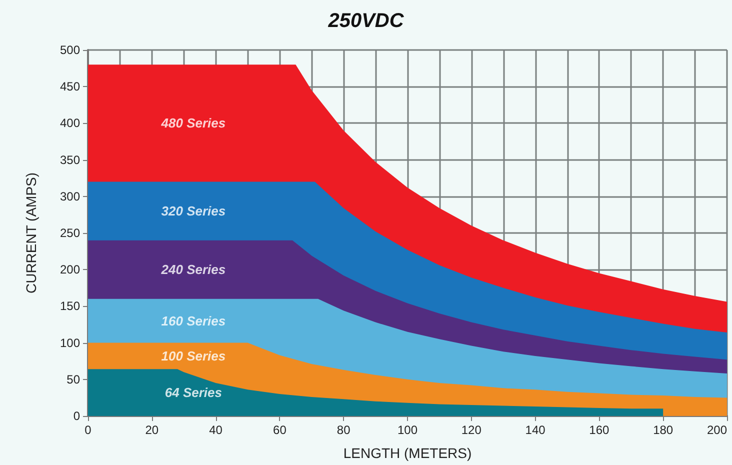  Describe the element at coordinates (343, 430) in the screenshot. I see `x-tick-label: 80` at that location.